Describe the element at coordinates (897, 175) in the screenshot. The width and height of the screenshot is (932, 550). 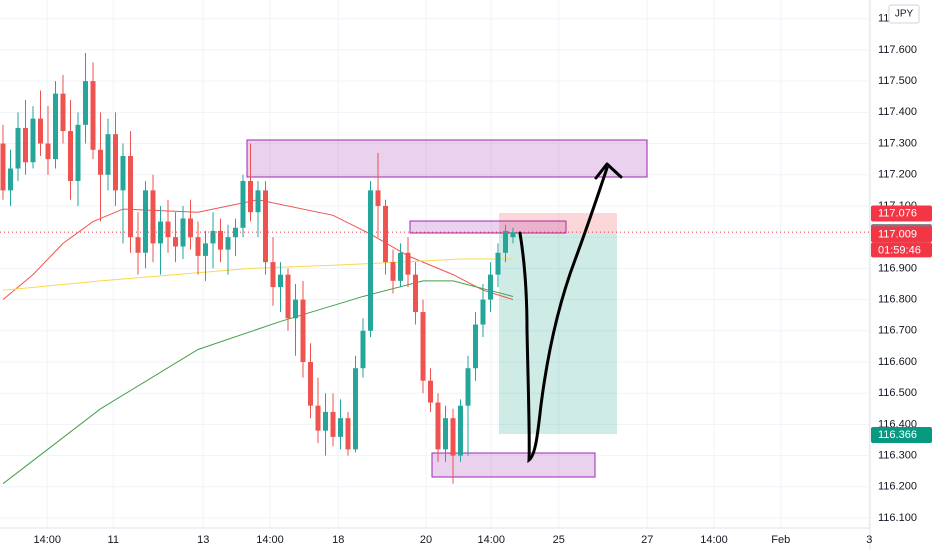
I see `y-tick-label: 117.200` at that location.